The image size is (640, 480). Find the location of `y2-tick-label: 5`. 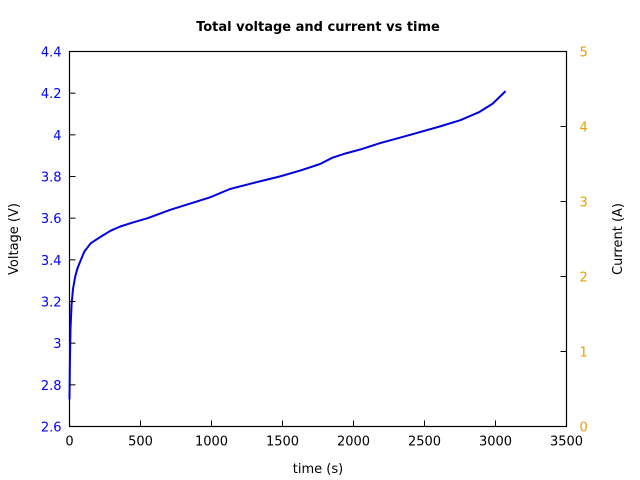

y2-tick-label: 5 is located at coordinates (584, 53).